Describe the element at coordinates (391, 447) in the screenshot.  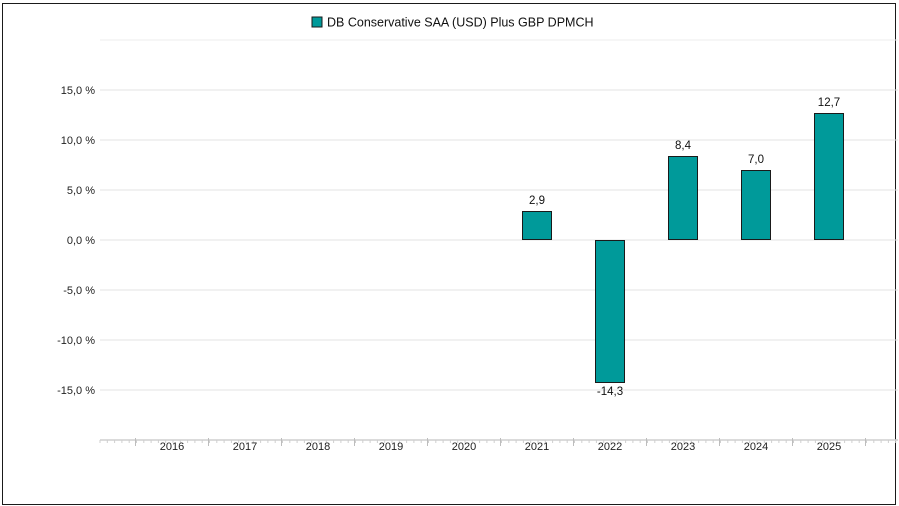
I see `x-tick-label: 2019` at that location.